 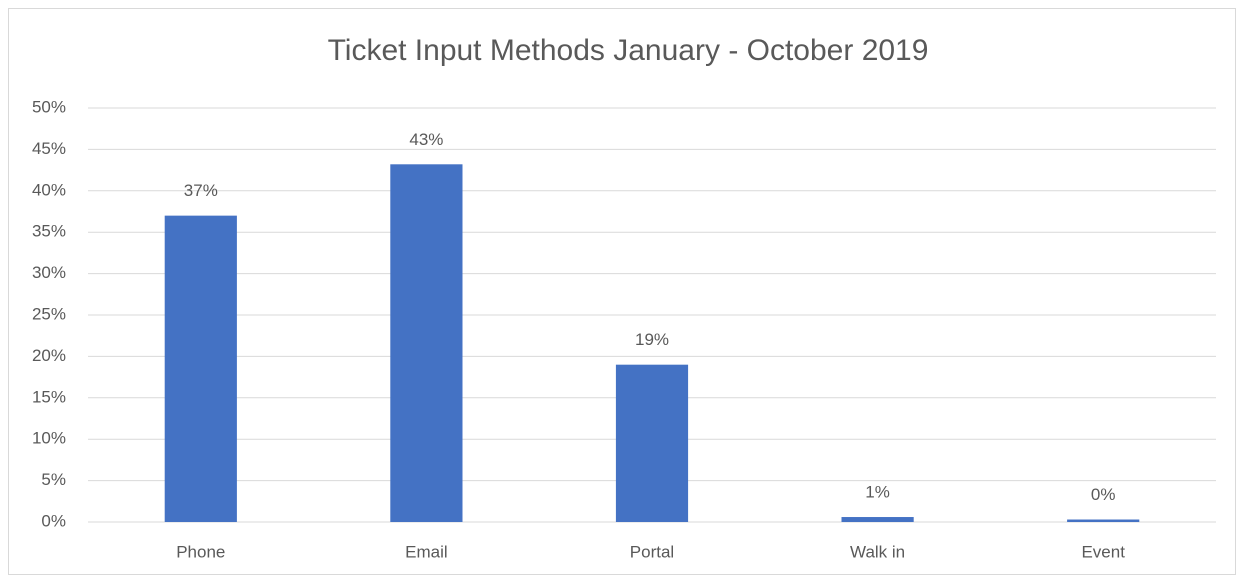 What do you see at coordinates (49, 396) in the screenshot?
I see `y-tick-label: 15%` at bounding box center [49, 396].